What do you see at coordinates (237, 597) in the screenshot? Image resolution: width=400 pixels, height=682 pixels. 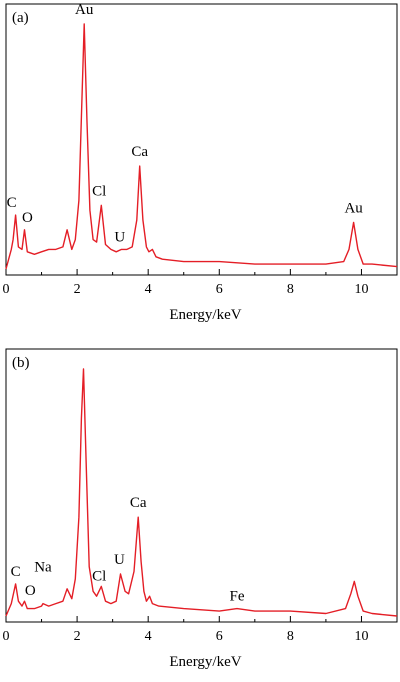 I see `peak-label-fe: Fe` at bounding box center [237, 597].